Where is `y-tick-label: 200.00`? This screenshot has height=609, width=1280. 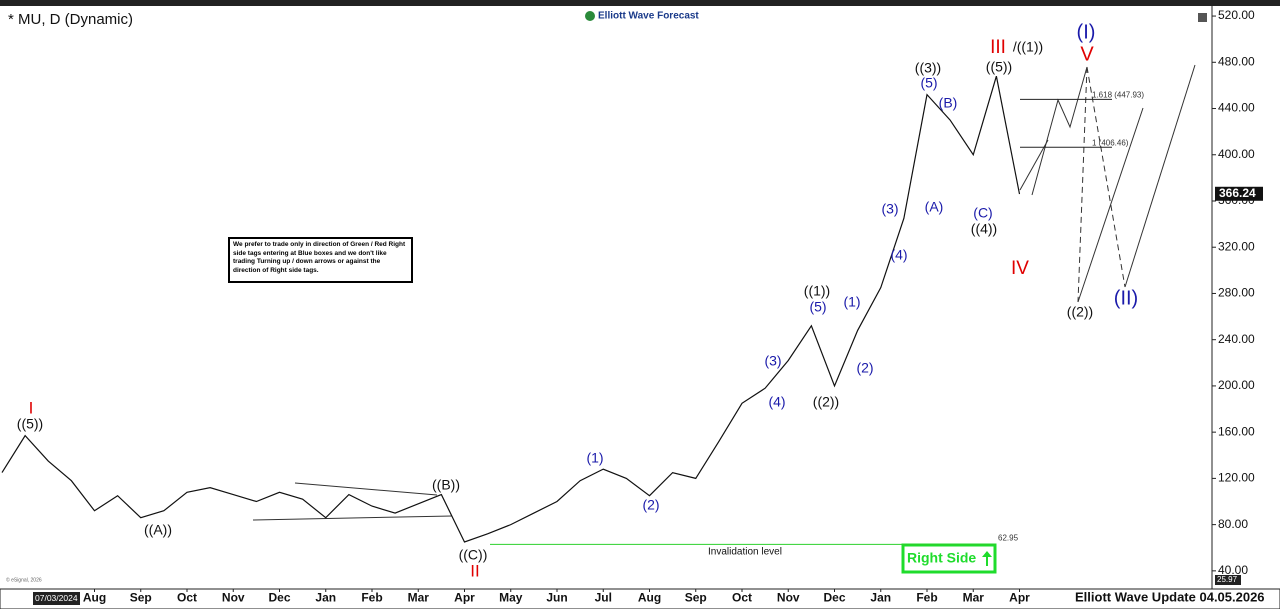
y-tick-label: 200.00 is located at coordinates (1236, 385).